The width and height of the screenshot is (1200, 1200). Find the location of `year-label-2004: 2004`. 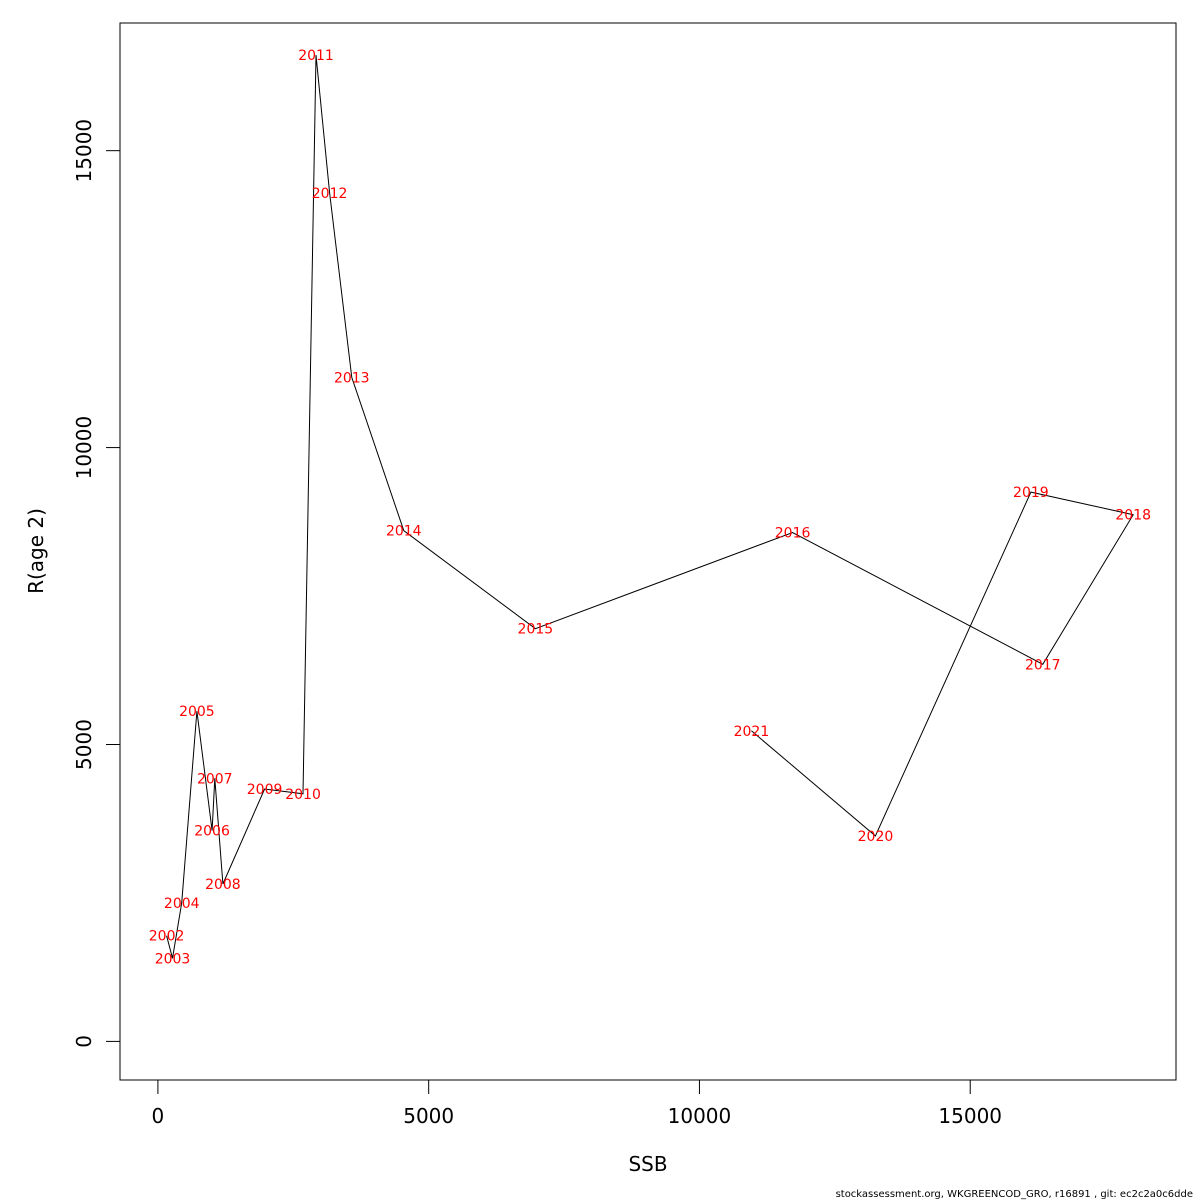

year-label-2004: 2004 is located at coordinates (182, 904).